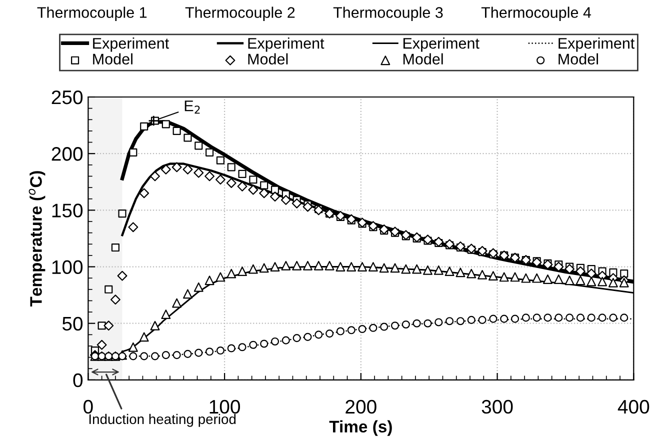 This screenshot has height=447, width=658. I want to click on annotation: E$_{2}$, so click(192, 107).